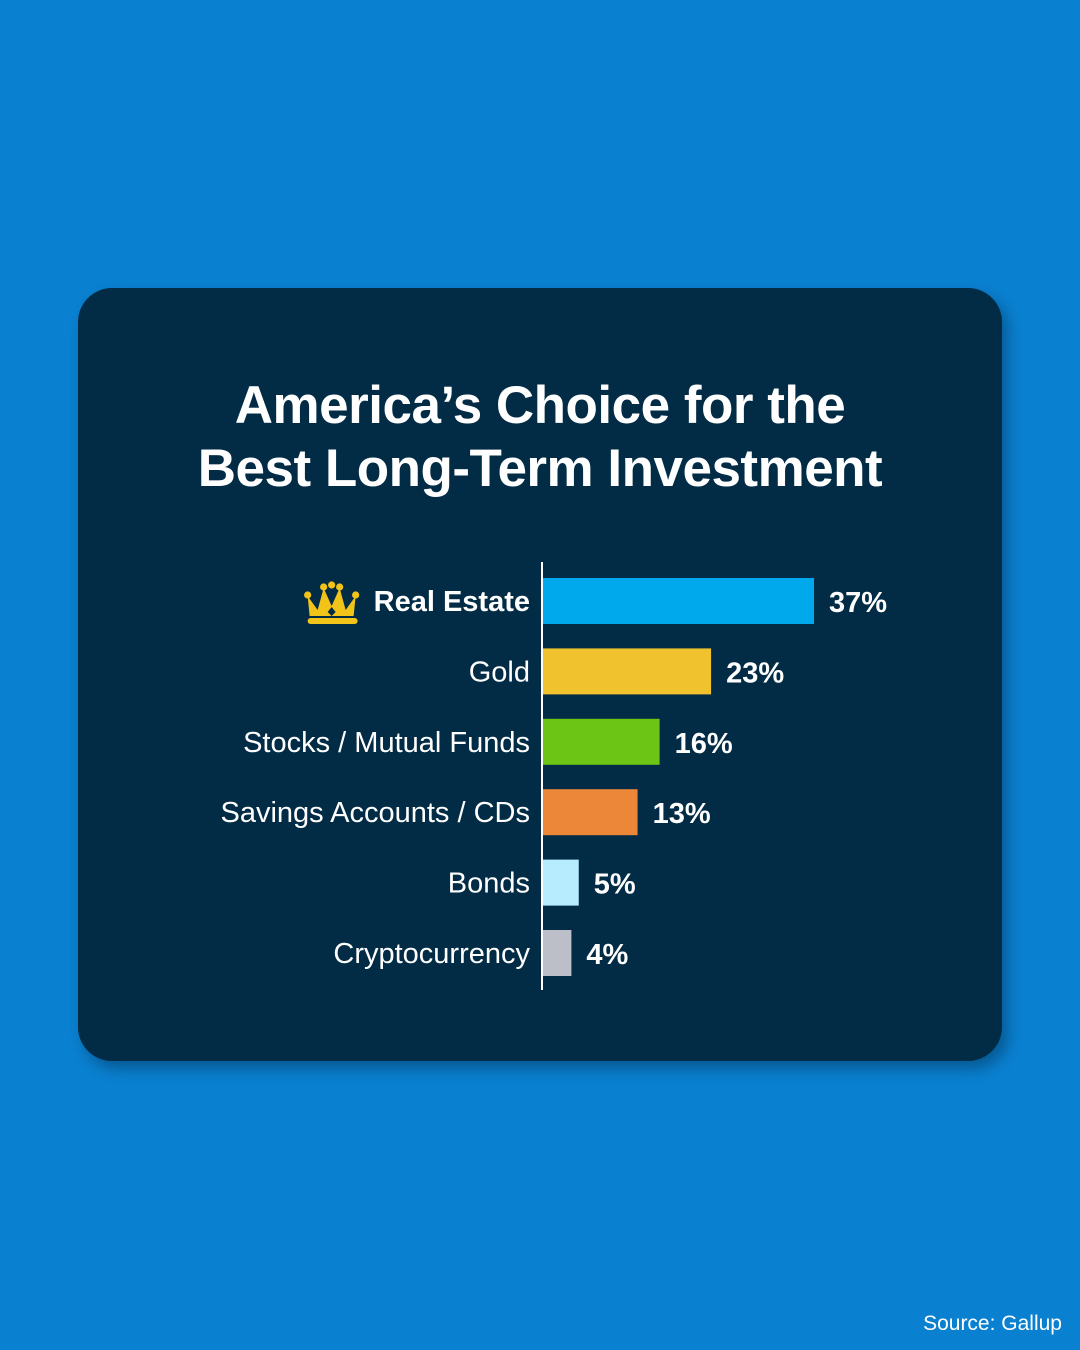 This screenshot has height=1350, width=1080. I want to click on source-note: Source: Gallup, so click(992, 1323).